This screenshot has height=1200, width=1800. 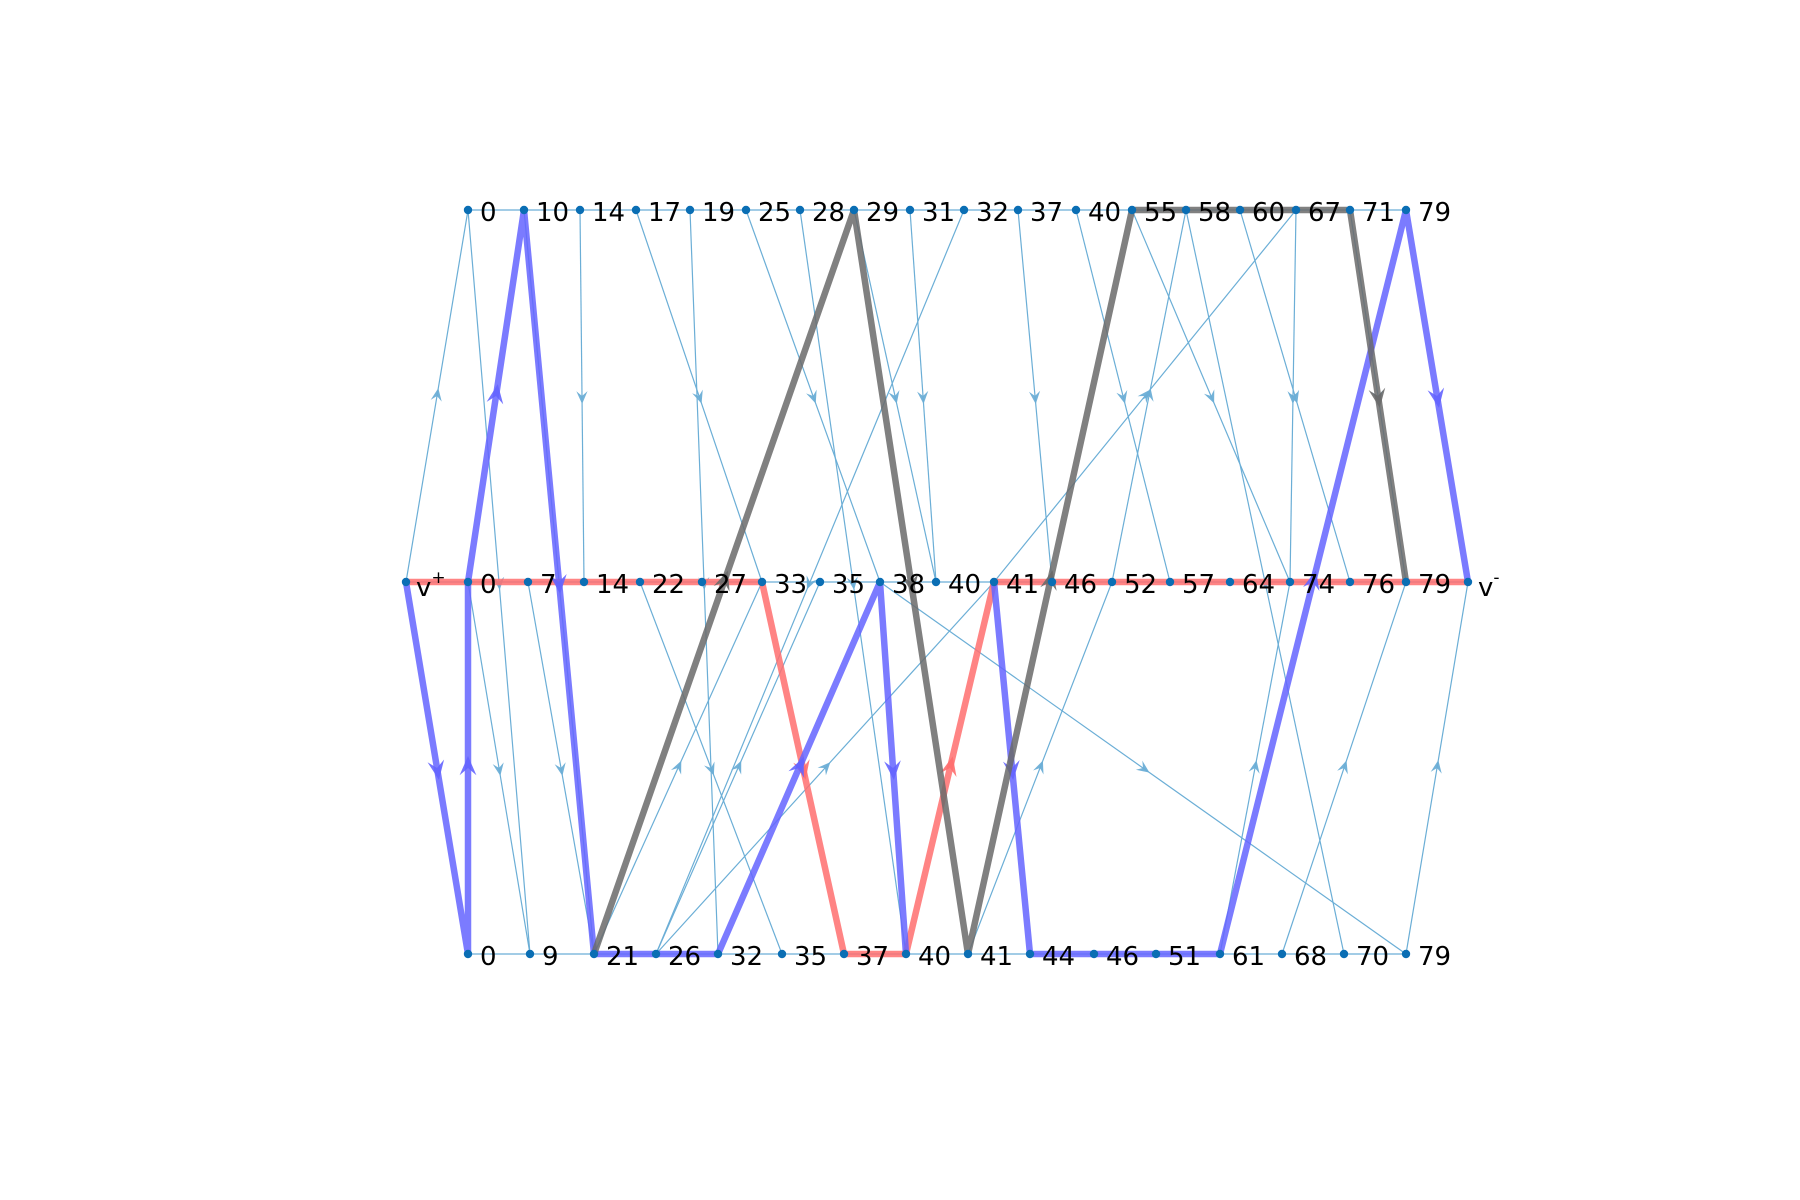 What do you see at coordinates (1184, 957) in the screenshot?
I see `node-label: 51` at bounding box center [1184, 957].